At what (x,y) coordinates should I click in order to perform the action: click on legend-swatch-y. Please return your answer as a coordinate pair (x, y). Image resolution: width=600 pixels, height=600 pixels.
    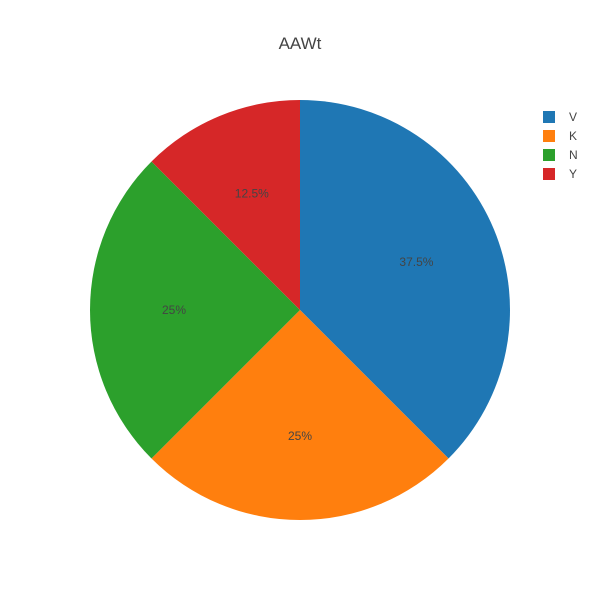
    Looking at the image, I should click on (549, 173).